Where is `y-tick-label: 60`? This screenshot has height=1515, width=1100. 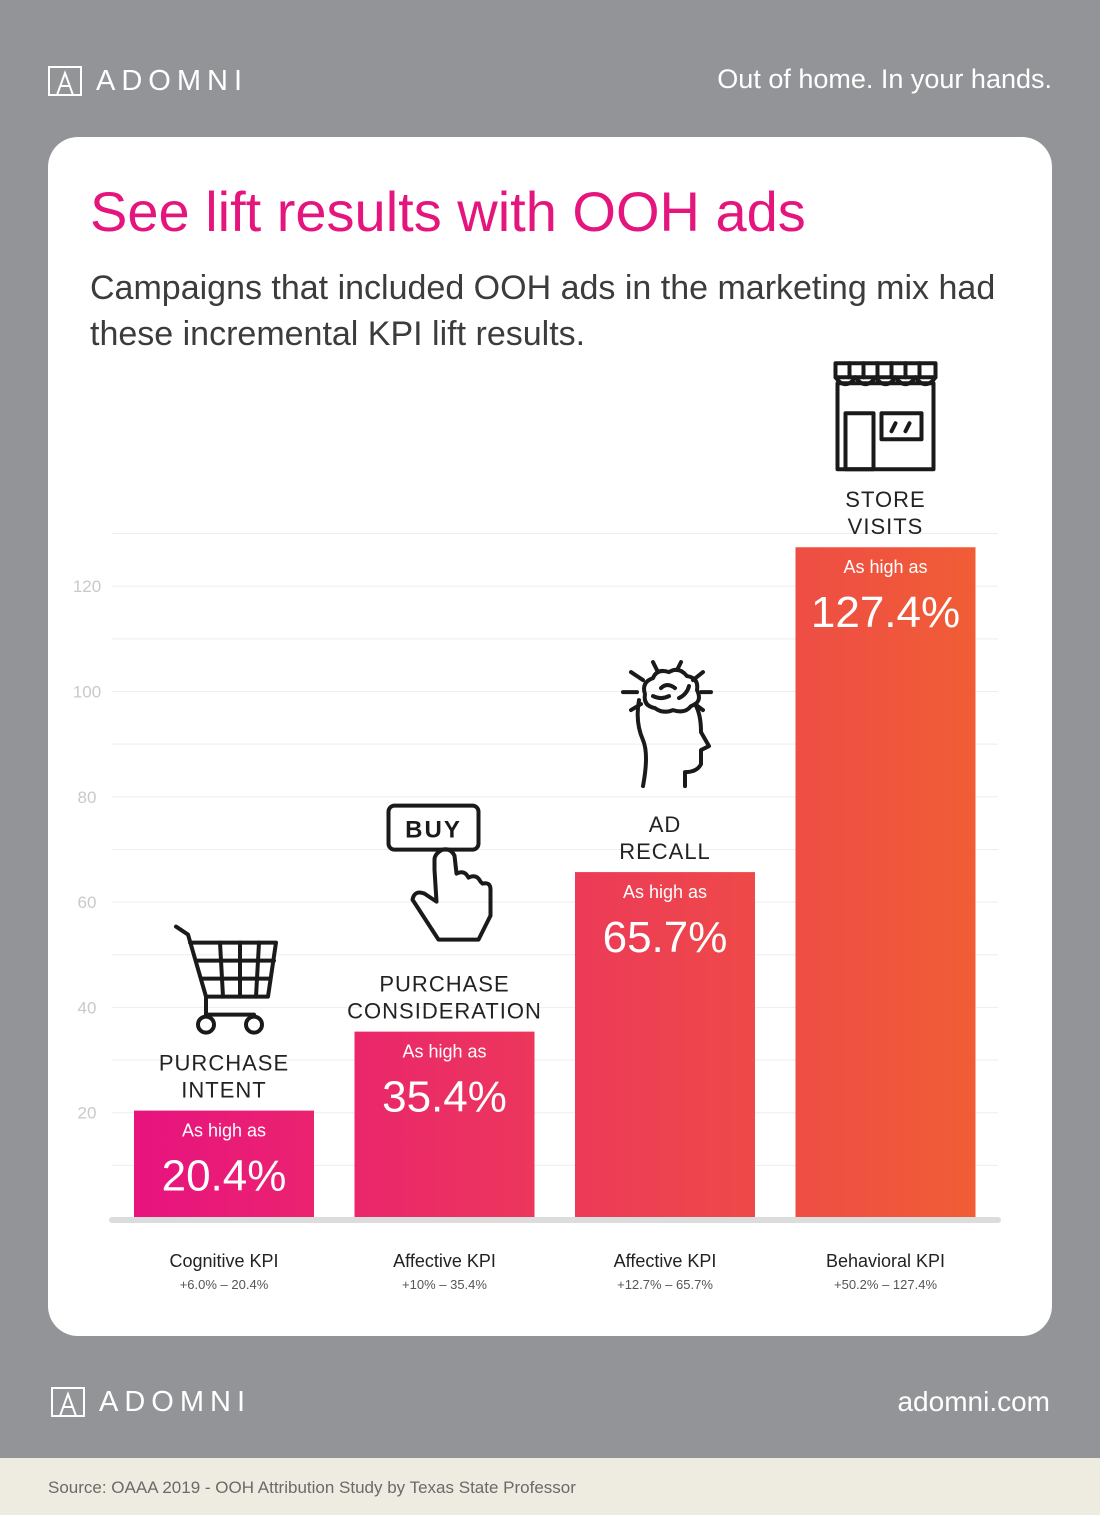
y-tick-label: 60 is located at coordinates (87, 902).